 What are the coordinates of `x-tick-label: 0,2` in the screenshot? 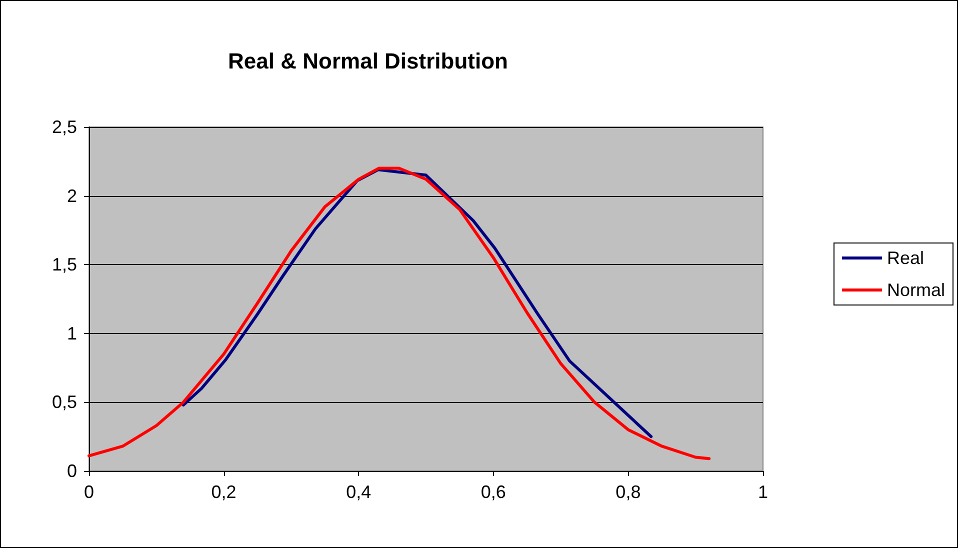 It's located at (223, 492).